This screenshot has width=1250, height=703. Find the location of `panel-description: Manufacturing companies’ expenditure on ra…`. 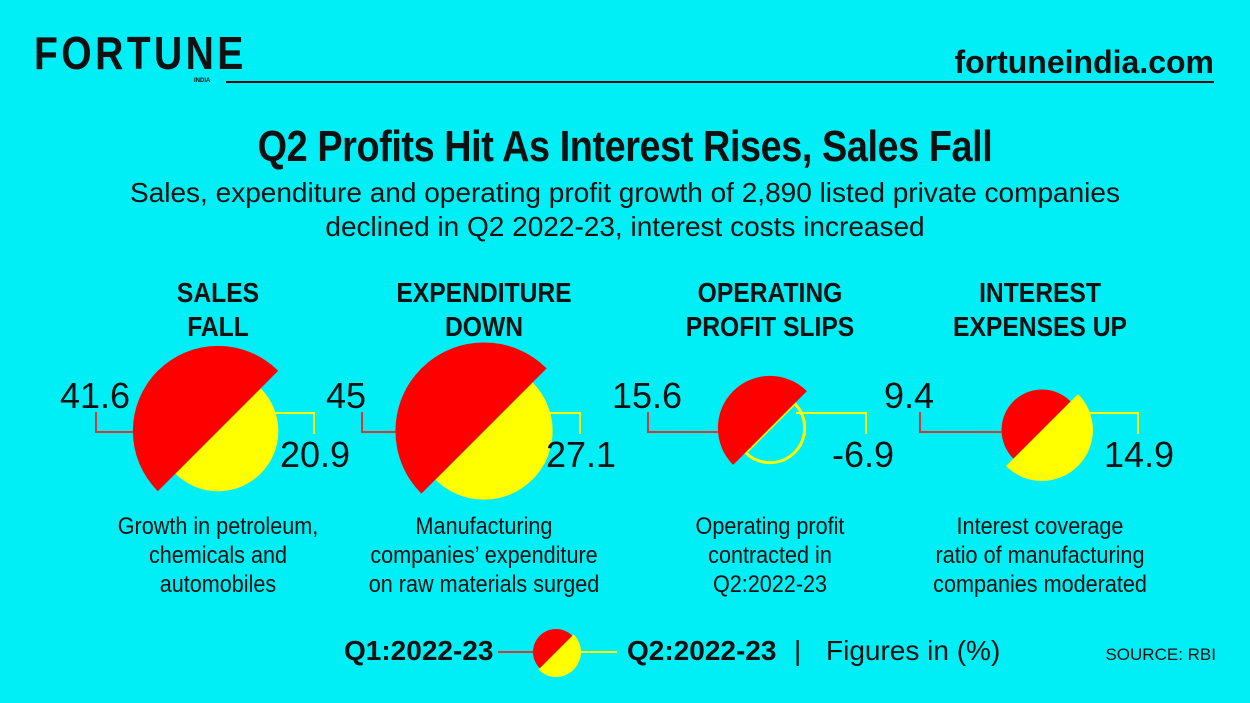

panel-description: Manufacturing companies’ expenditure on ra… is located at coordinates (484, 555).